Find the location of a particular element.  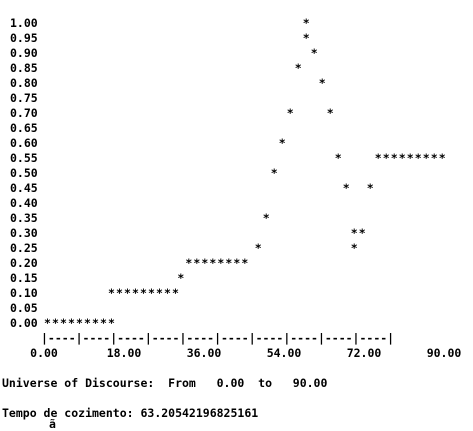

y-tick-label: 0.35 is located at coordinates (24, 218).